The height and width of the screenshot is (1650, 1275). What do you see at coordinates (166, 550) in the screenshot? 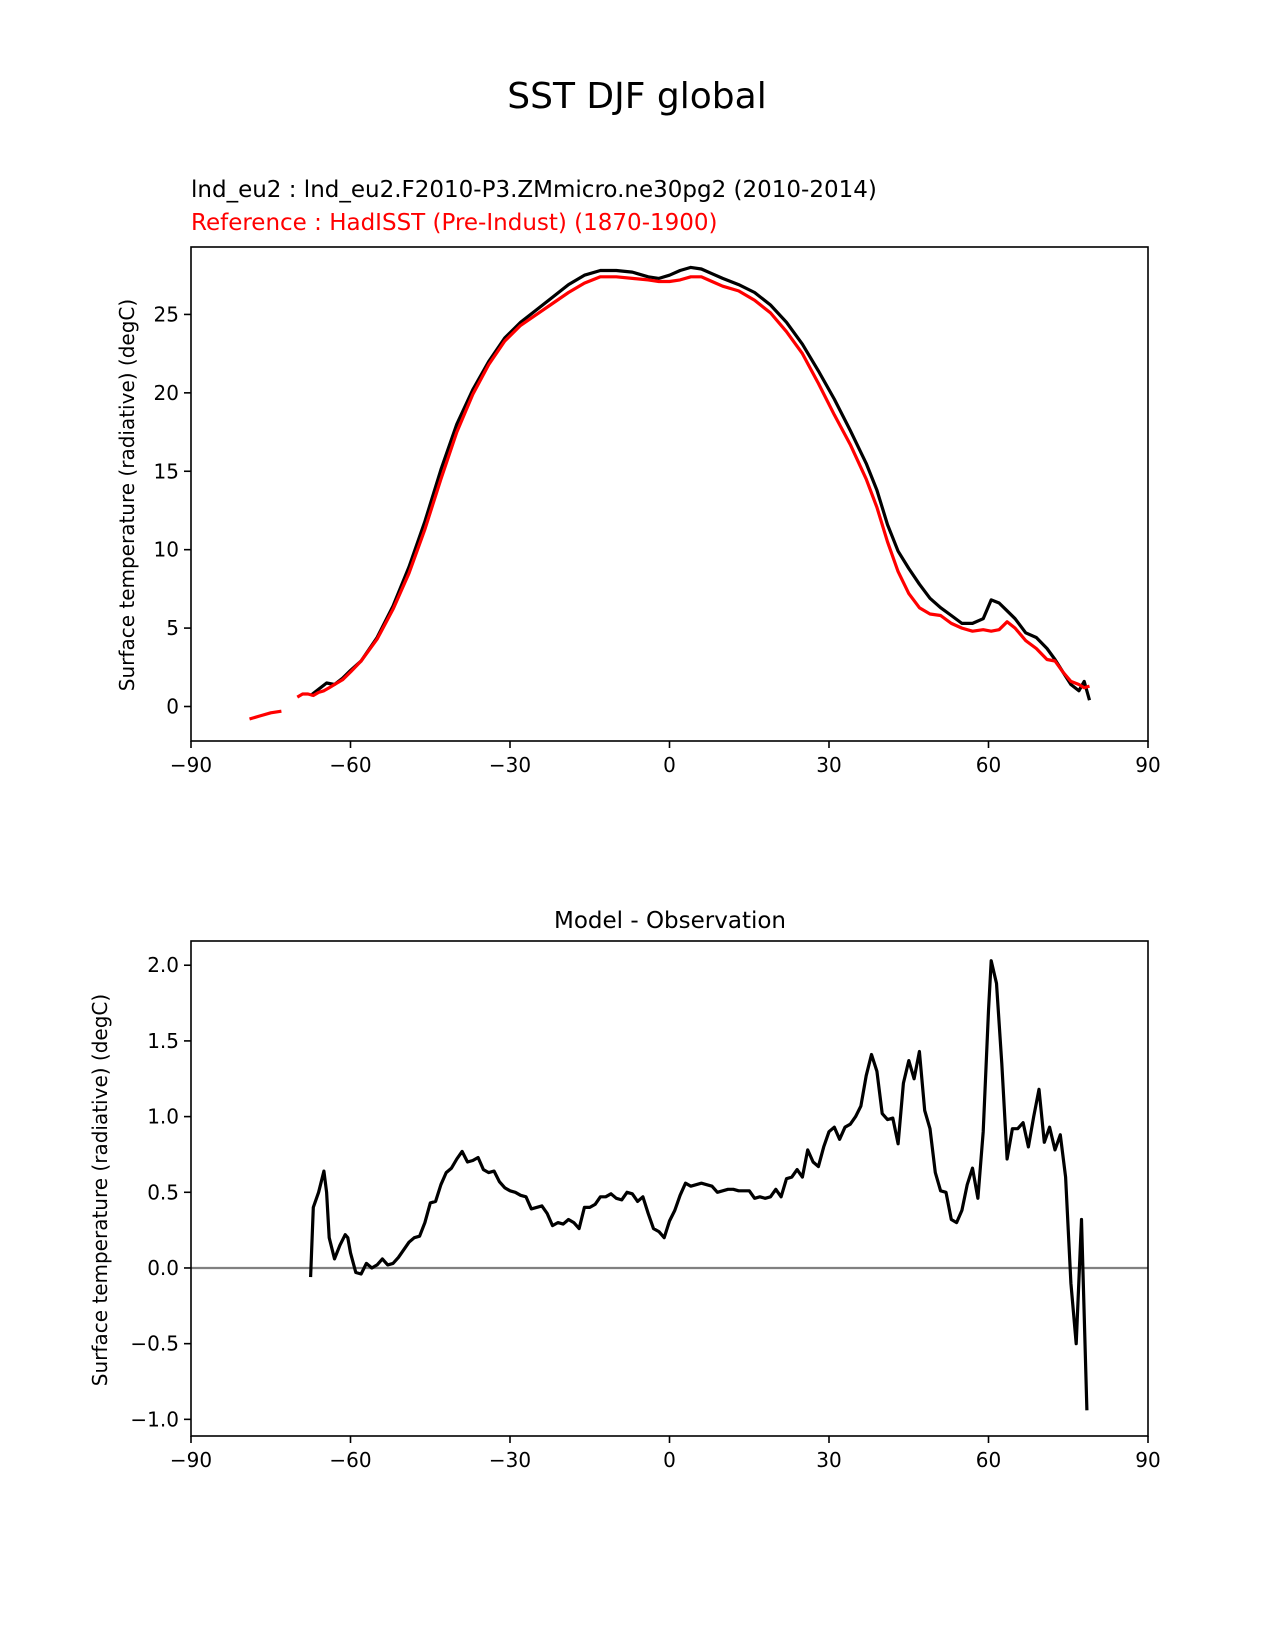
I see `top-y-tick-label: 10` at bounding box center [166, 550].